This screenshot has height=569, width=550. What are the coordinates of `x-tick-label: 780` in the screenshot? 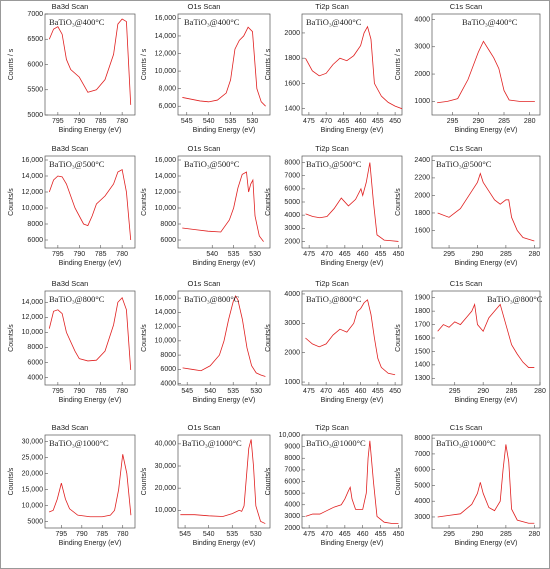 It's located at (122, 254).